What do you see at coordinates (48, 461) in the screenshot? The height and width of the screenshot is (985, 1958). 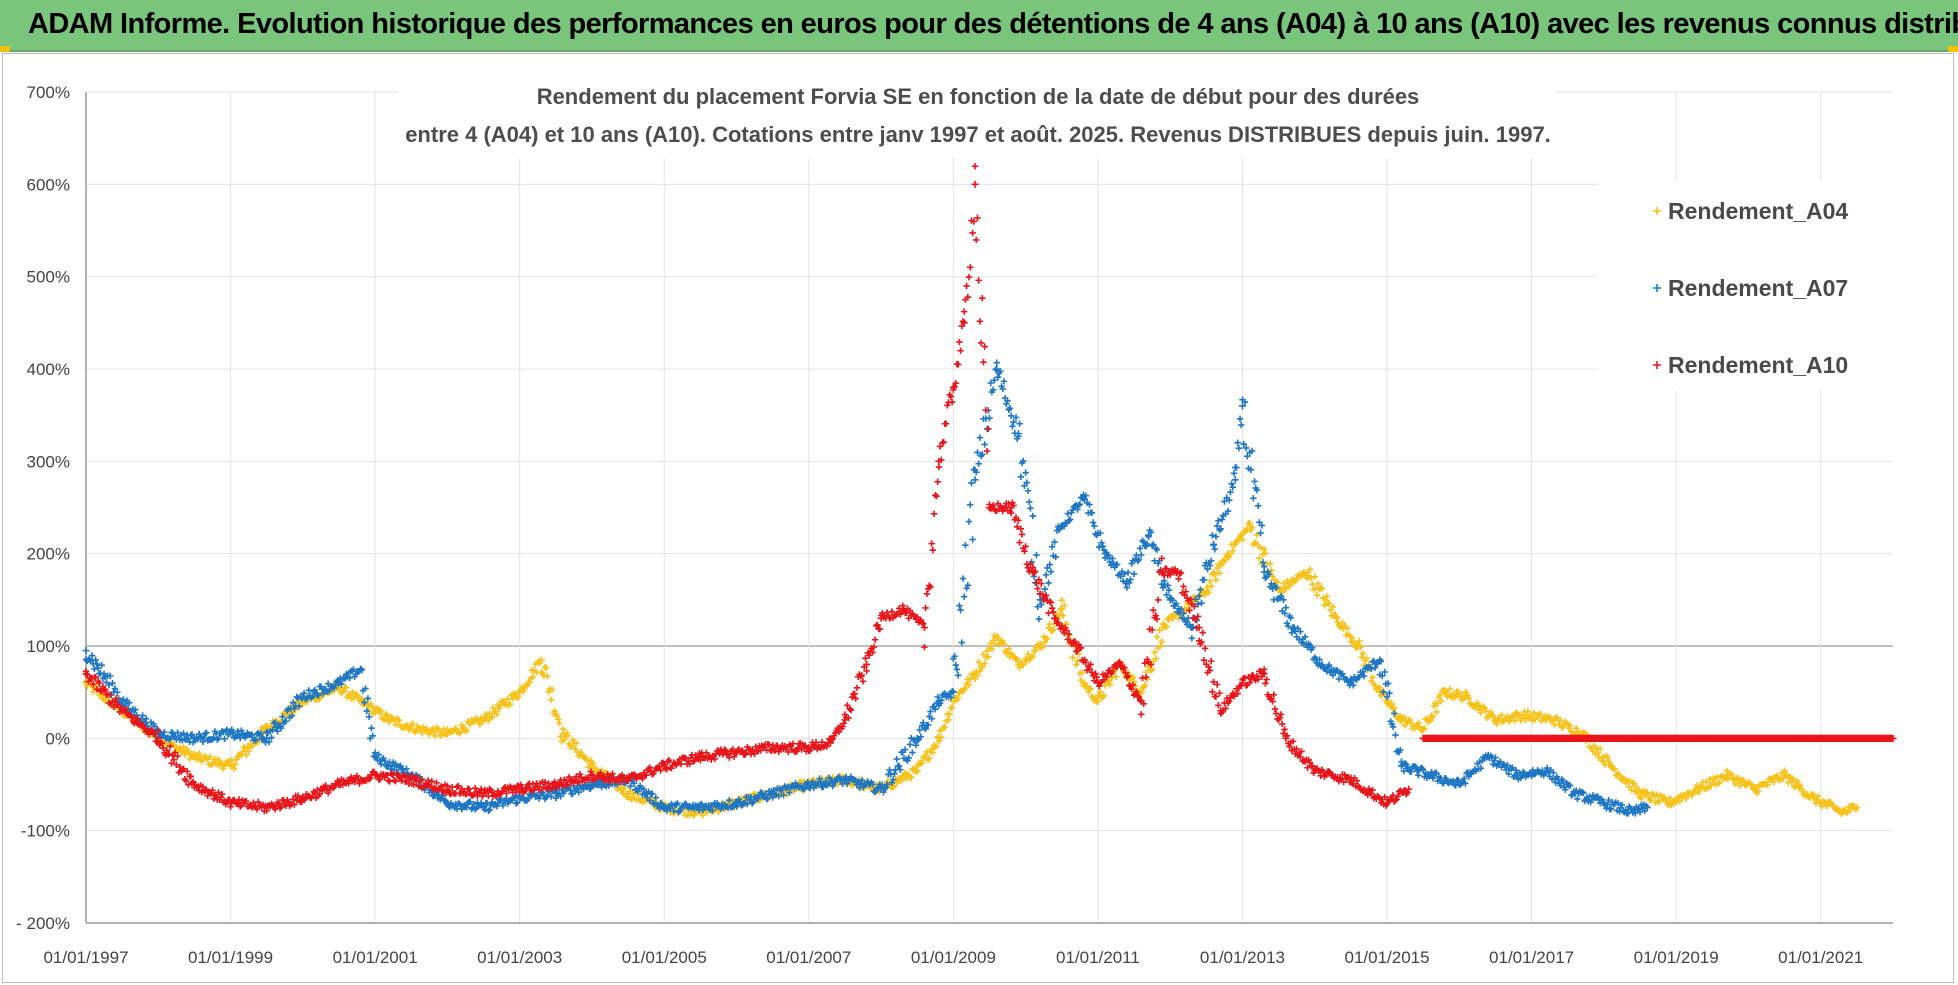 I see `y-tick-label: 300%` at bounding box center [48, 461].